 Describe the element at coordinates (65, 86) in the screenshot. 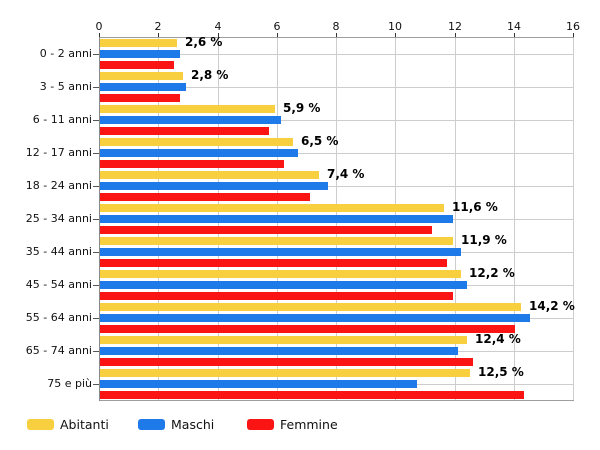

I see `category-label: 3 - 5 anni` at that location.